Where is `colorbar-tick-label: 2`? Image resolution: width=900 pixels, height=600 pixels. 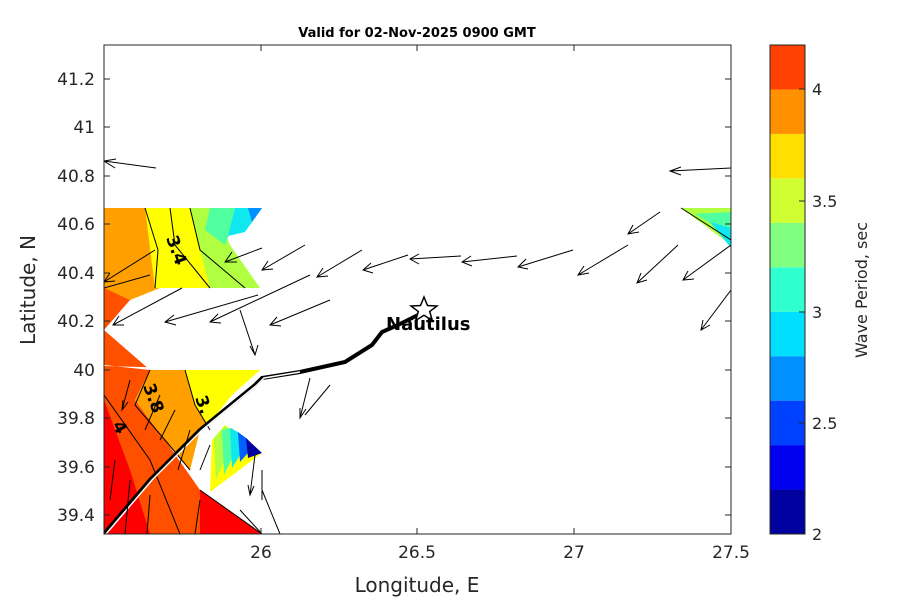
colorbar-tick-label: 2 is located at coordinates (817, 534).